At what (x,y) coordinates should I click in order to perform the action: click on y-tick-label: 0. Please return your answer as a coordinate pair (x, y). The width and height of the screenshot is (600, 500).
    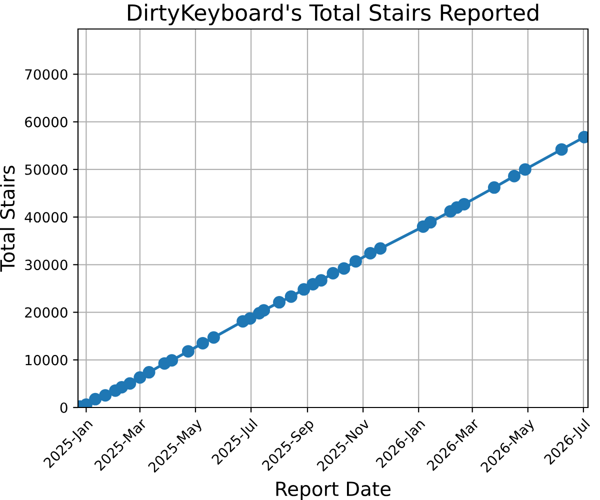
    Looking at the image, I should click on (64, 407).